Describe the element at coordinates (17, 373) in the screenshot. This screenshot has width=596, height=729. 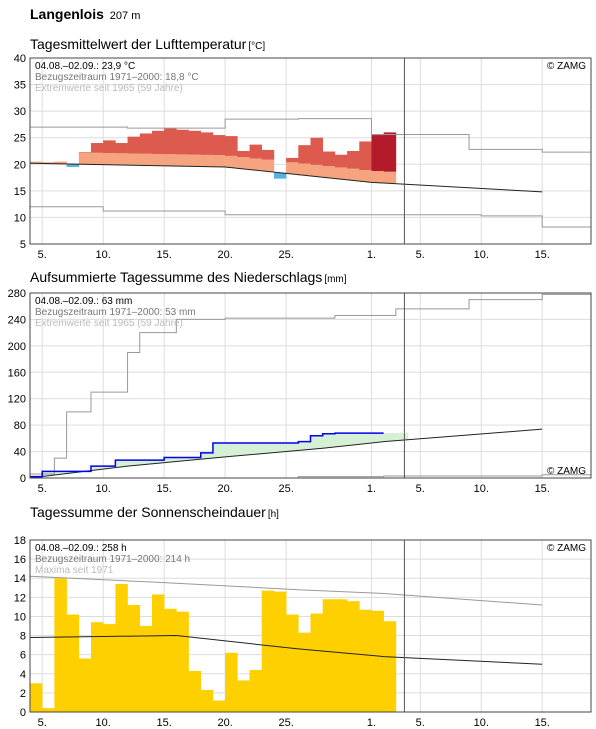
I see `precipitation-y-tick-label: 160` at that location.